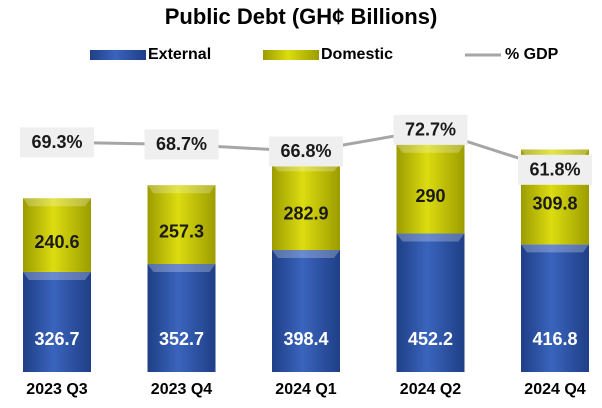 This screenshot has width=602, height=408. Describe the element at coordinates (430, 196) in the screenshot. I see `data-label: 290` at that location.